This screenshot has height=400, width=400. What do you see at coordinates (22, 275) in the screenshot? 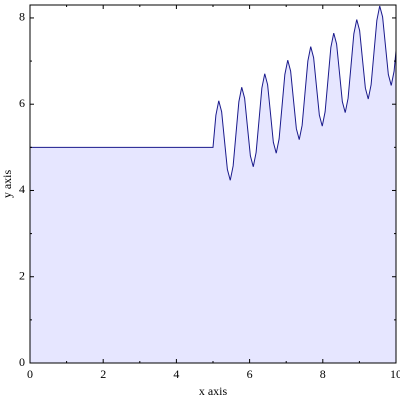
I see `y-tick-label: 2` at bounding box center [22, 275].